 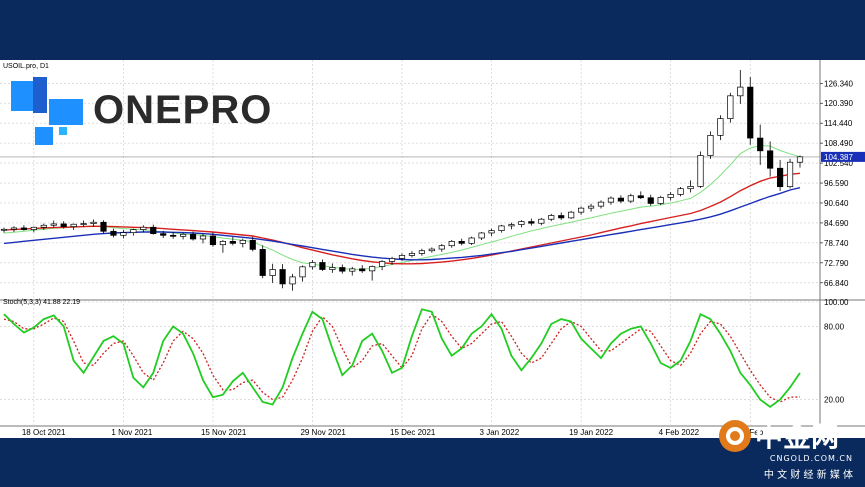 I want to click on stoch-label: Stoch(5,3,3) 41.88 22.19, so click(x=41, y=302).